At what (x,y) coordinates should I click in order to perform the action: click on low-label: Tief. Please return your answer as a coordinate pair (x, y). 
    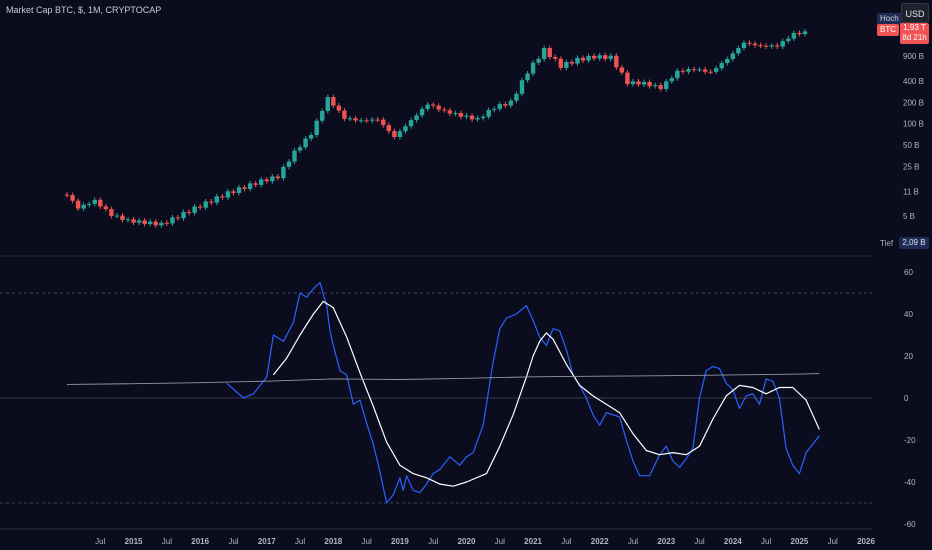
    Looking at the image, I should click on (887, 243).